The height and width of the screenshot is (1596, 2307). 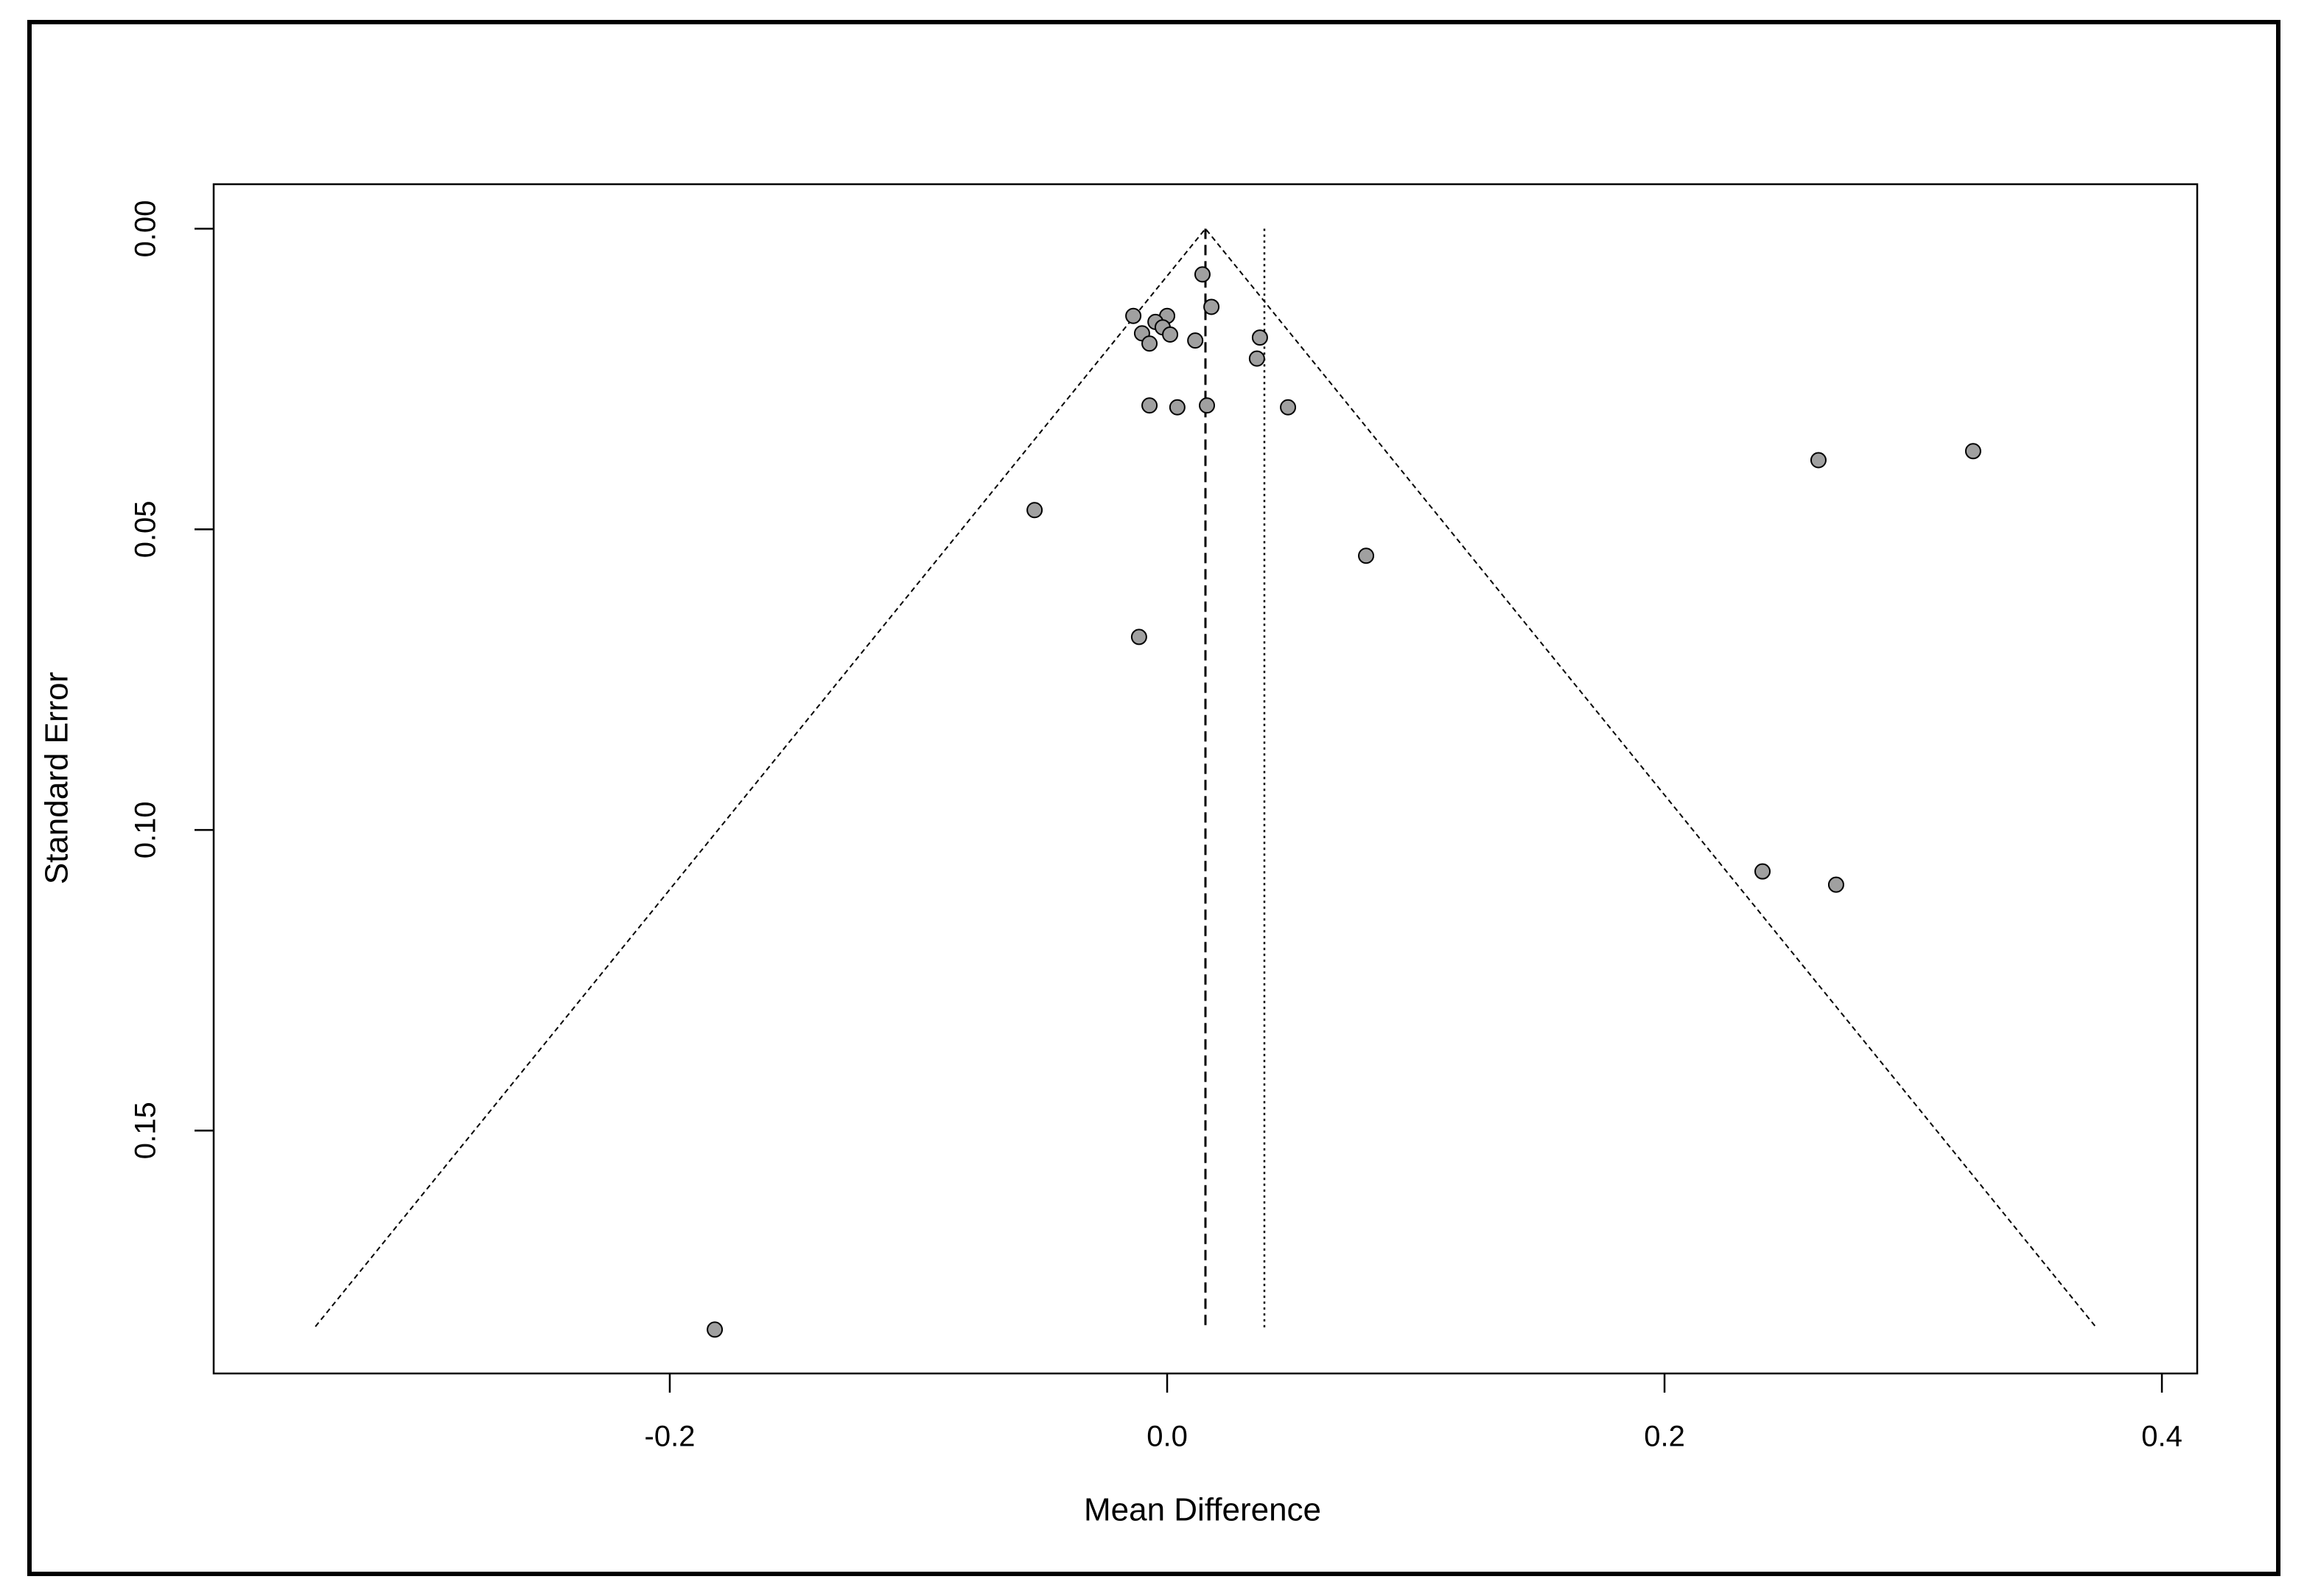 I want to click on x-tick-label: 0.2, so click(x=1664, y=1437).